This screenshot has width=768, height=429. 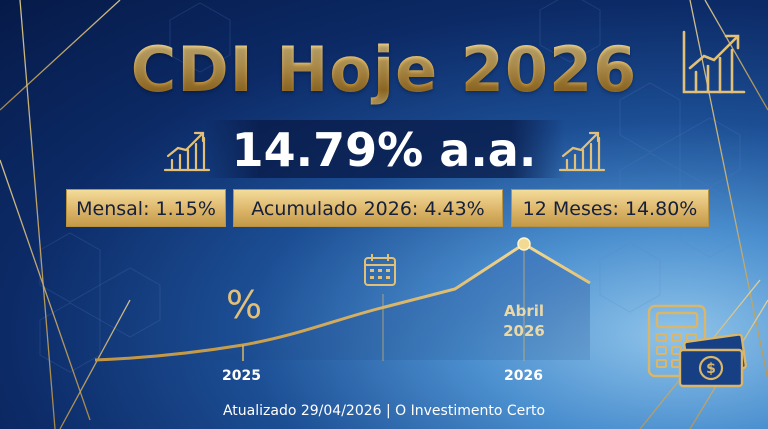 I want to click on peak-label: Abril 2026, so click(x=524, y=321).